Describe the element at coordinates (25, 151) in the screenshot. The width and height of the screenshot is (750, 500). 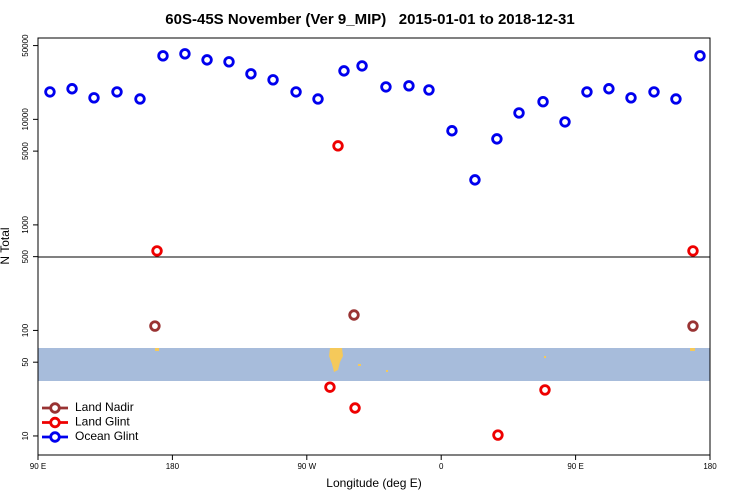
I see `y-tick-label: 5000` at that location.